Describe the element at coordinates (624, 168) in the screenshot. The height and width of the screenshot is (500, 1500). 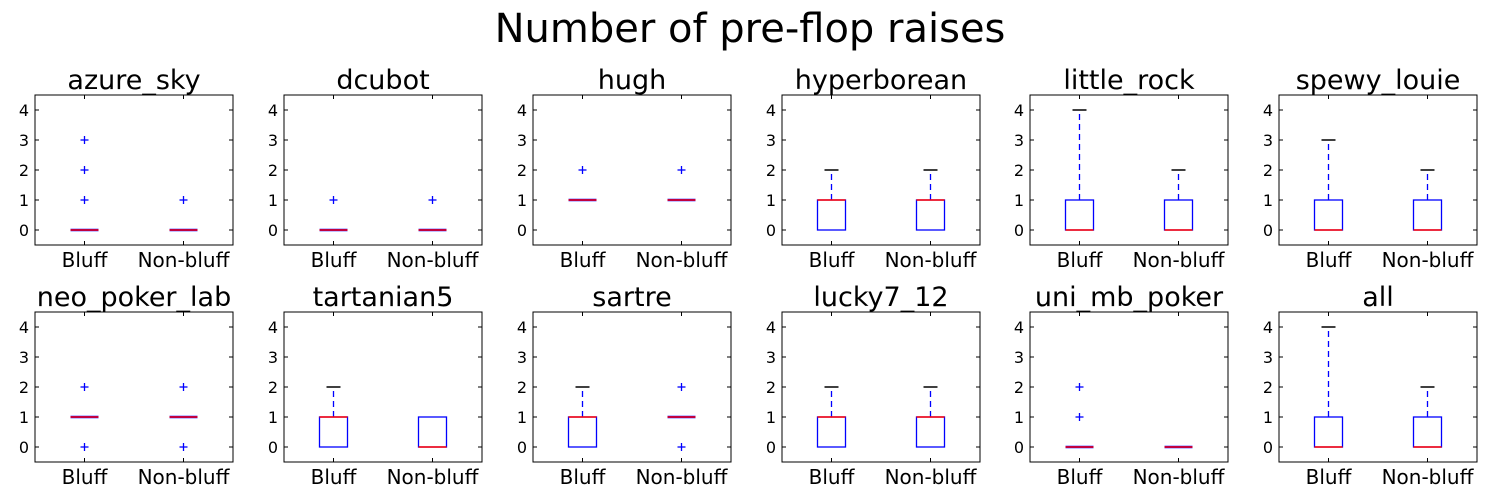
I see `panel-hugh: hugh 0 1 2 3 4 Bluff Non-bluff` at that location.